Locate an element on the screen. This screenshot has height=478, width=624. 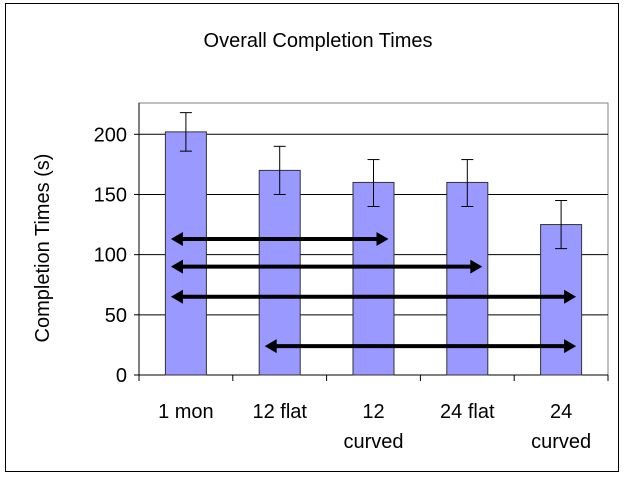
y-axis-label: Completion Times (s) is located at coordinates (43, 248).